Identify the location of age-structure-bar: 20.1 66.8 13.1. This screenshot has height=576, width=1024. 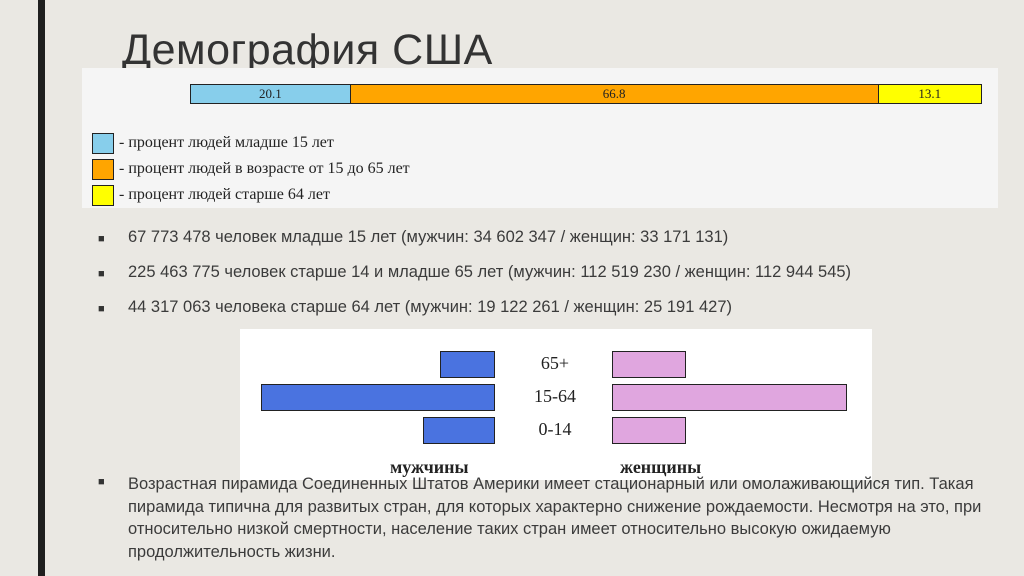
(586, 94).